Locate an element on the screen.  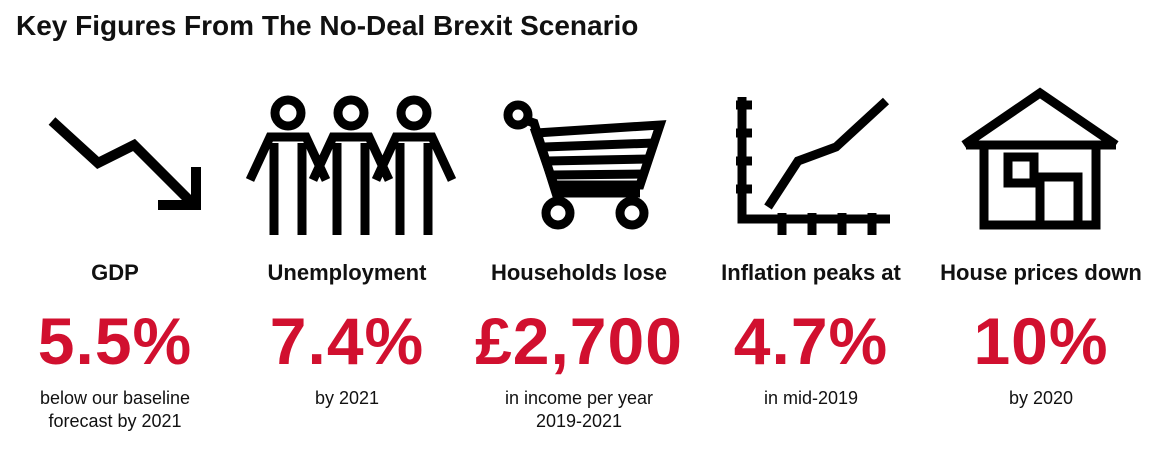
figure-value: 5.5% is located at coordinates (115, 341).